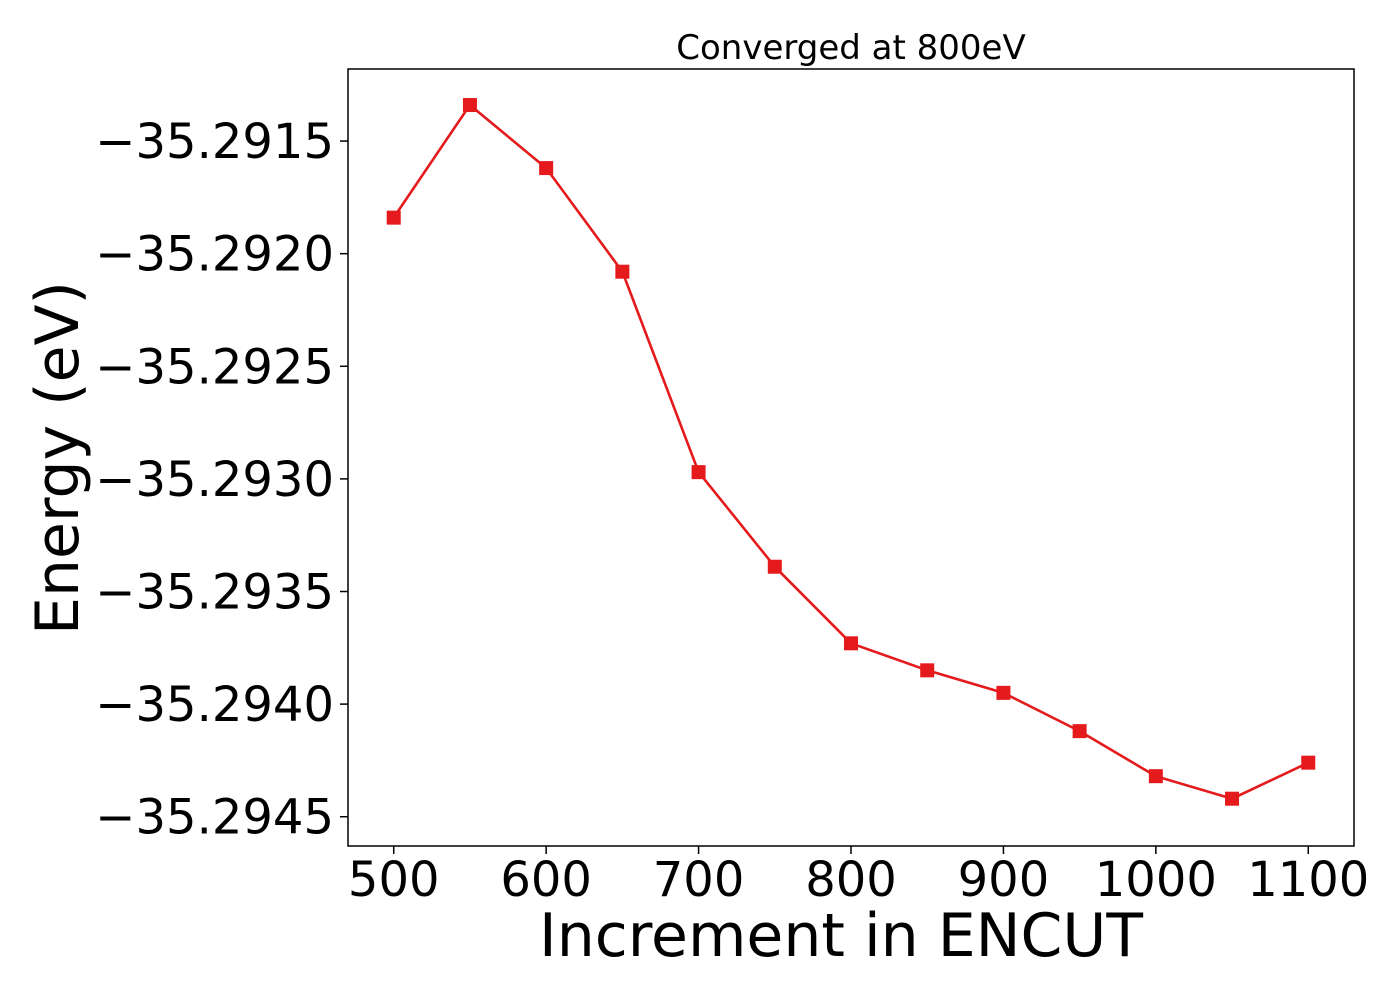 The image size is (1400, 1000). I want to click on y-tick-label: −35.2935, so click(214, 593).